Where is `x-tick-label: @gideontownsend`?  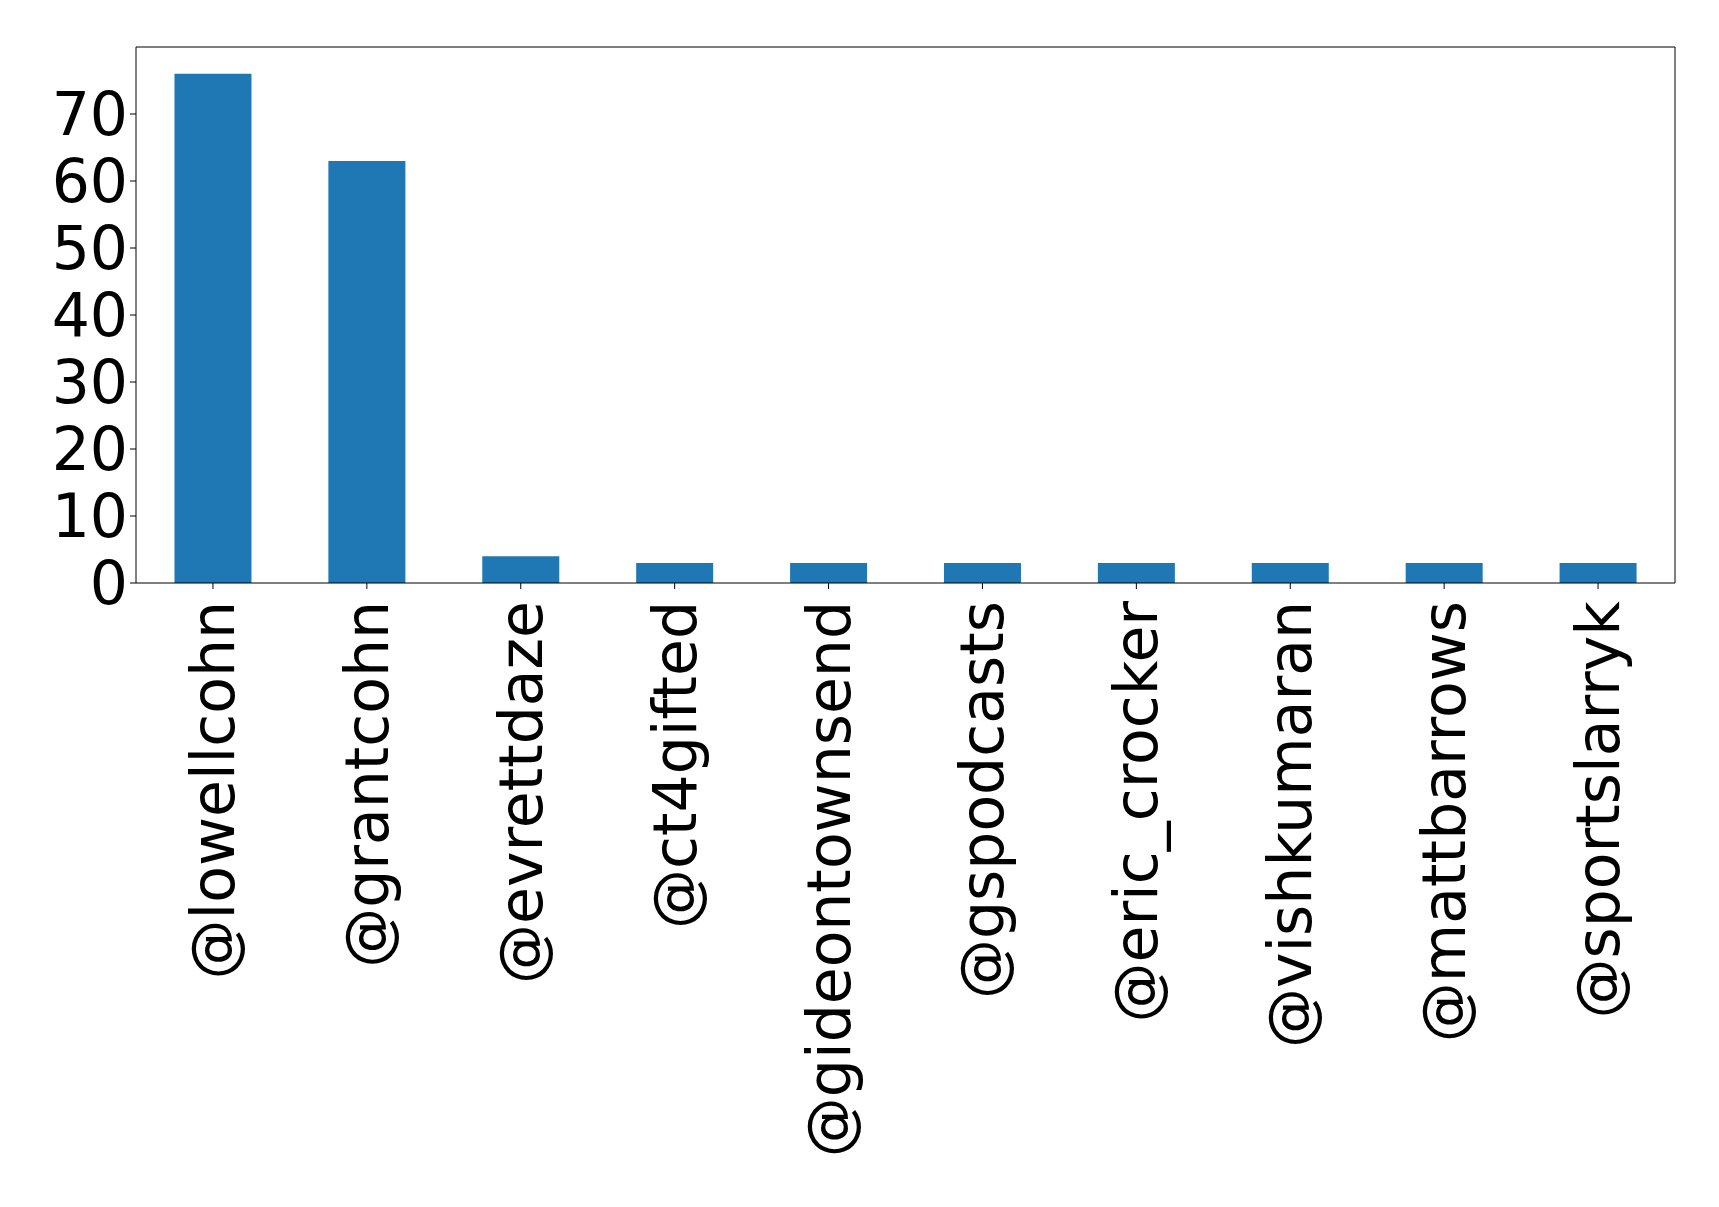
x-tick-label: @gideontownsend is located at coordinates (828, 879).